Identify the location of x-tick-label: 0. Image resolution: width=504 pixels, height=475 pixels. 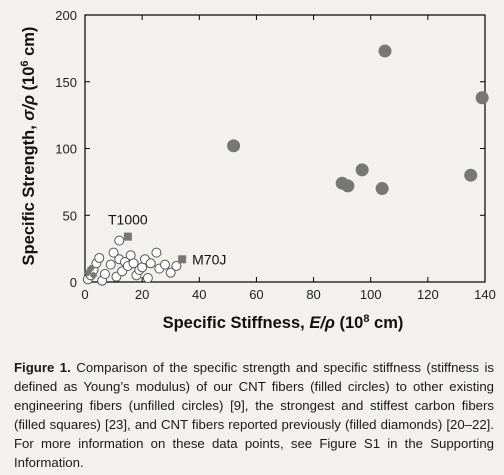
(84, 294).